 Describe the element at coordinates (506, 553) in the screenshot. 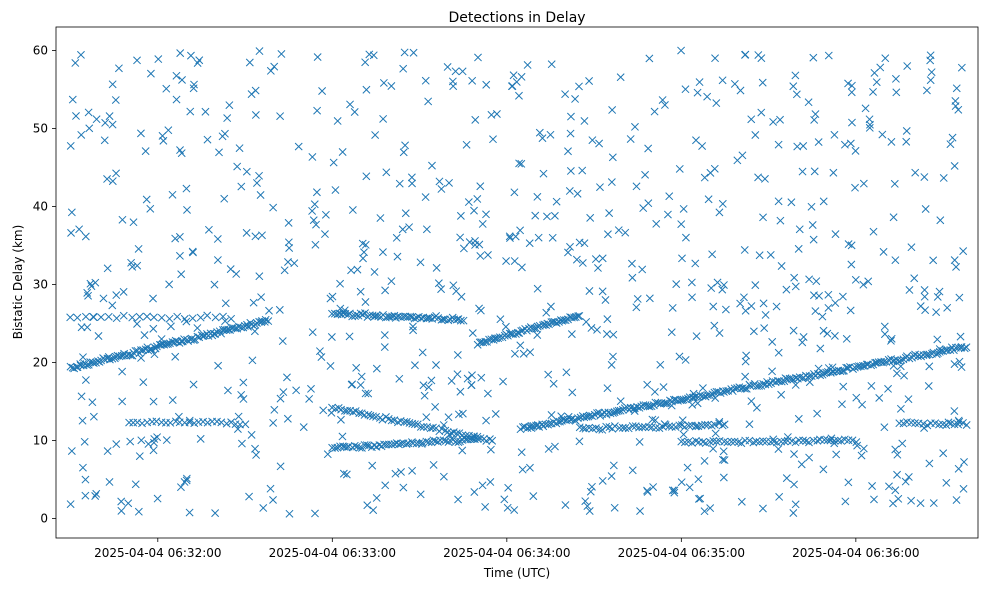

I see `x-tick-label: 2025-04-04 06:34:00` at that location.